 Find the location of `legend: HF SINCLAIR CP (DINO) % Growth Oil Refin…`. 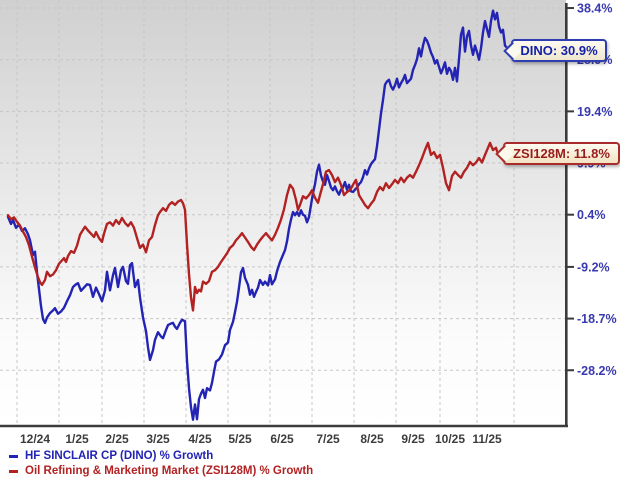

legend: HF SINCLAIR CP (DINO) % Growth Oil Refin… is located at coordinates (161, 464).